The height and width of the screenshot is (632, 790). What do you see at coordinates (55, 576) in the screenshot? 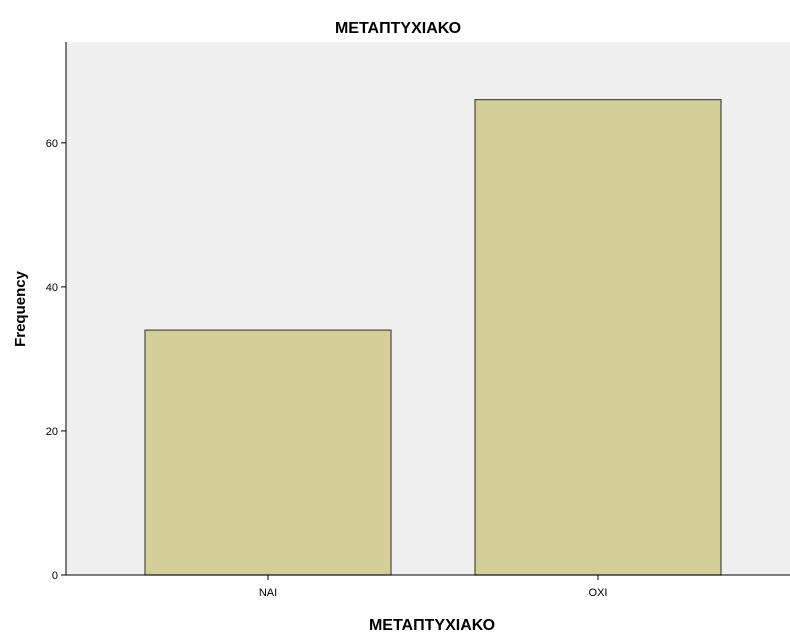
I see `y-tick-label: 0` at bounding box center [55, 576].